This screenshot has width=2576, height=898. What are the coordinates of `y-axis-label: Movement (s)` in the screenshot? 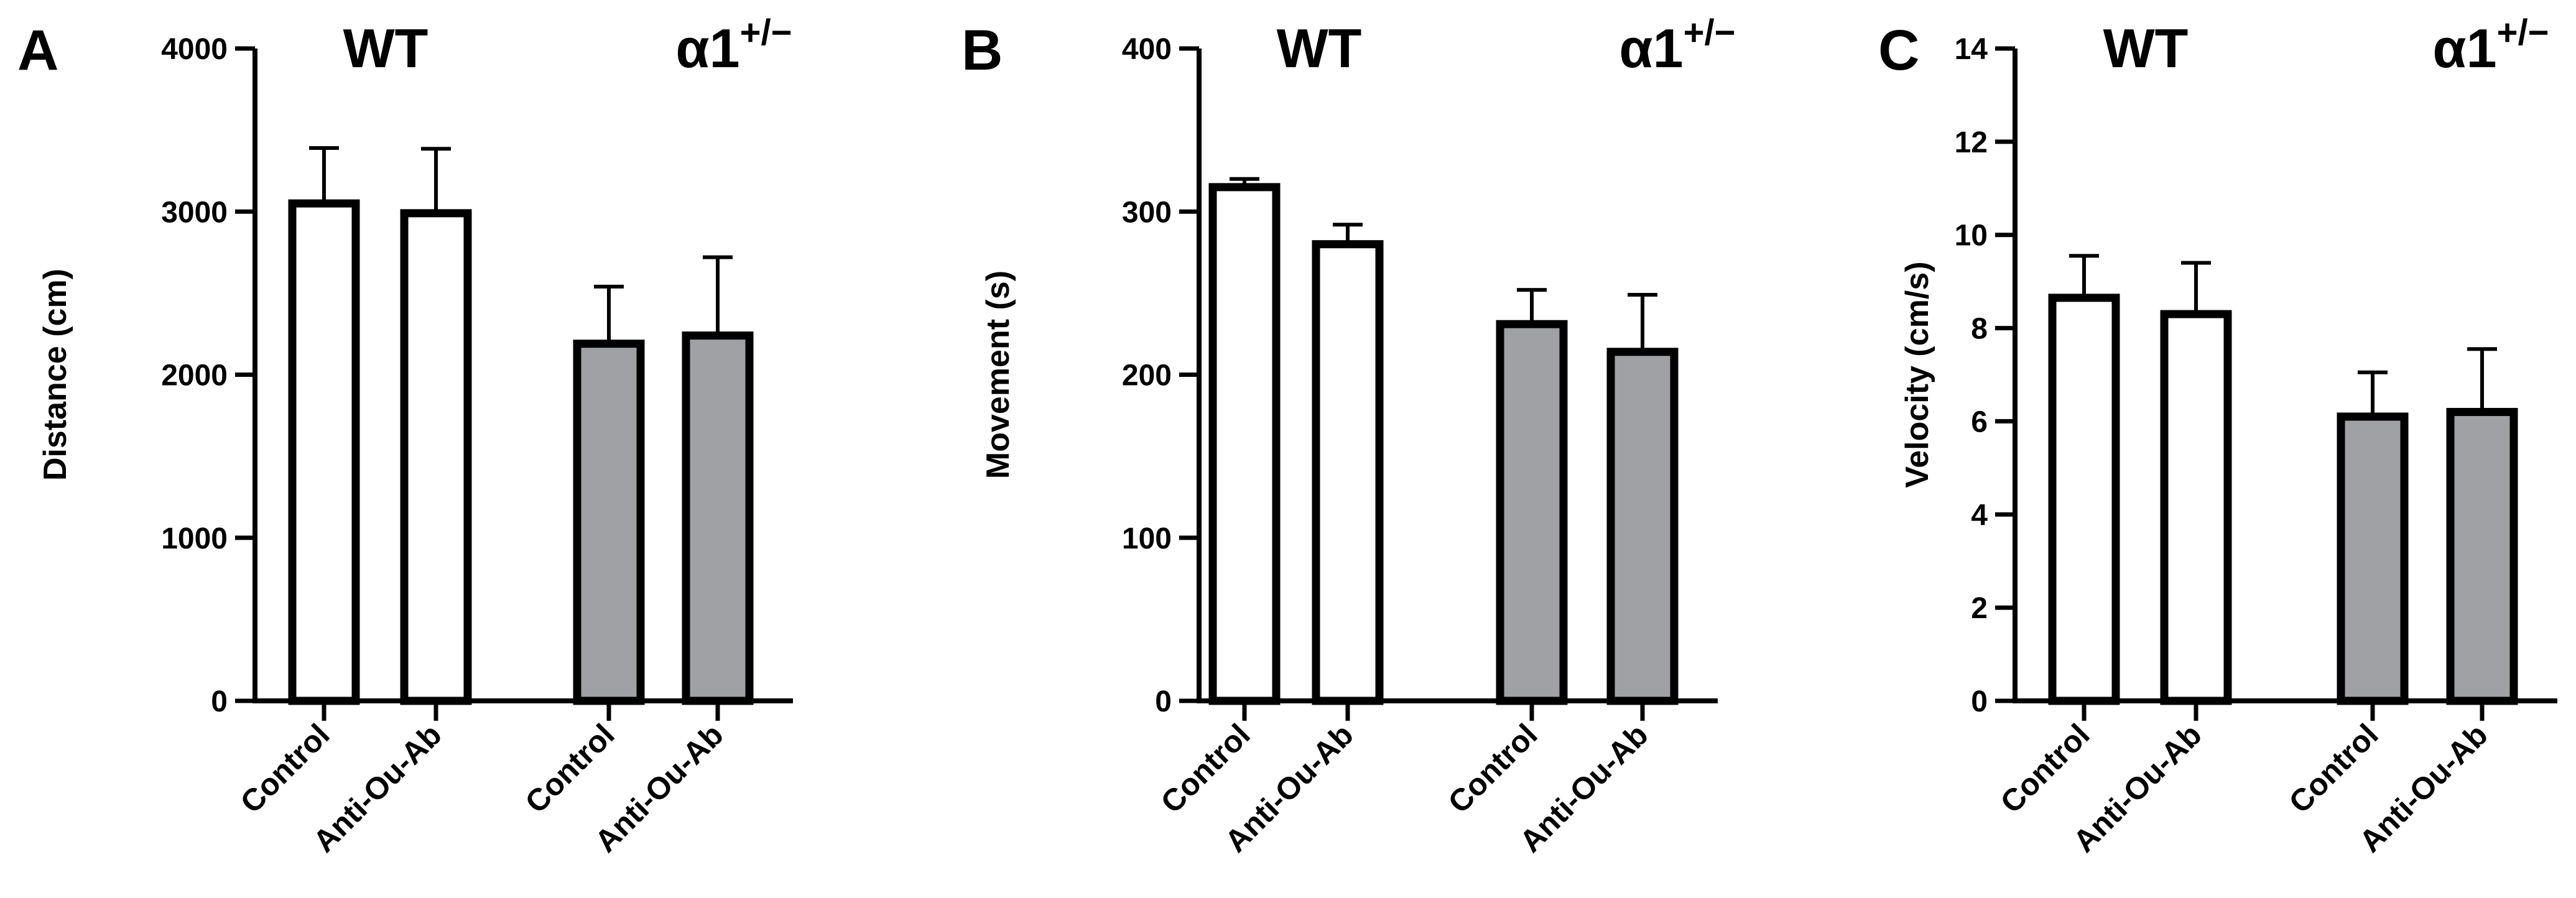 It's located at (998, 375).